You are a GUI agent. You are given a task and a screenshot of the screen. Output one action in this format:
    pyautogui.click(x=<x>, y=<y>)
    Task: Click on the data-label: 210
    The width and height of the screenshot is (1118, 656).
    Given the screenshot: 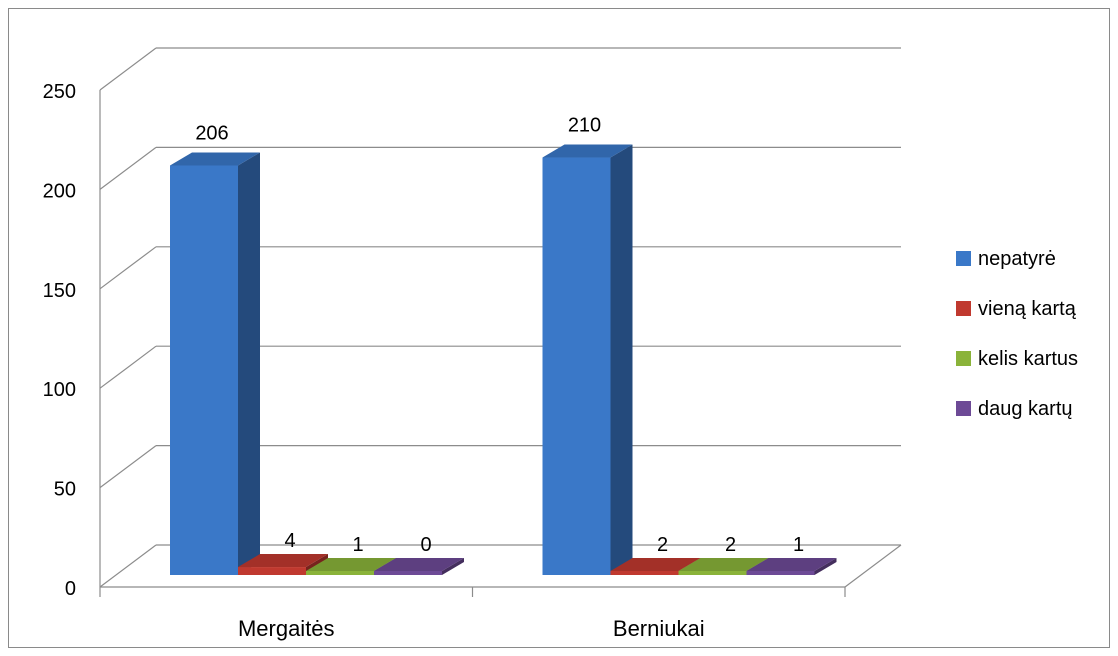 What is the action you would take?
    pyautogui.click(x=584, y=126)
    